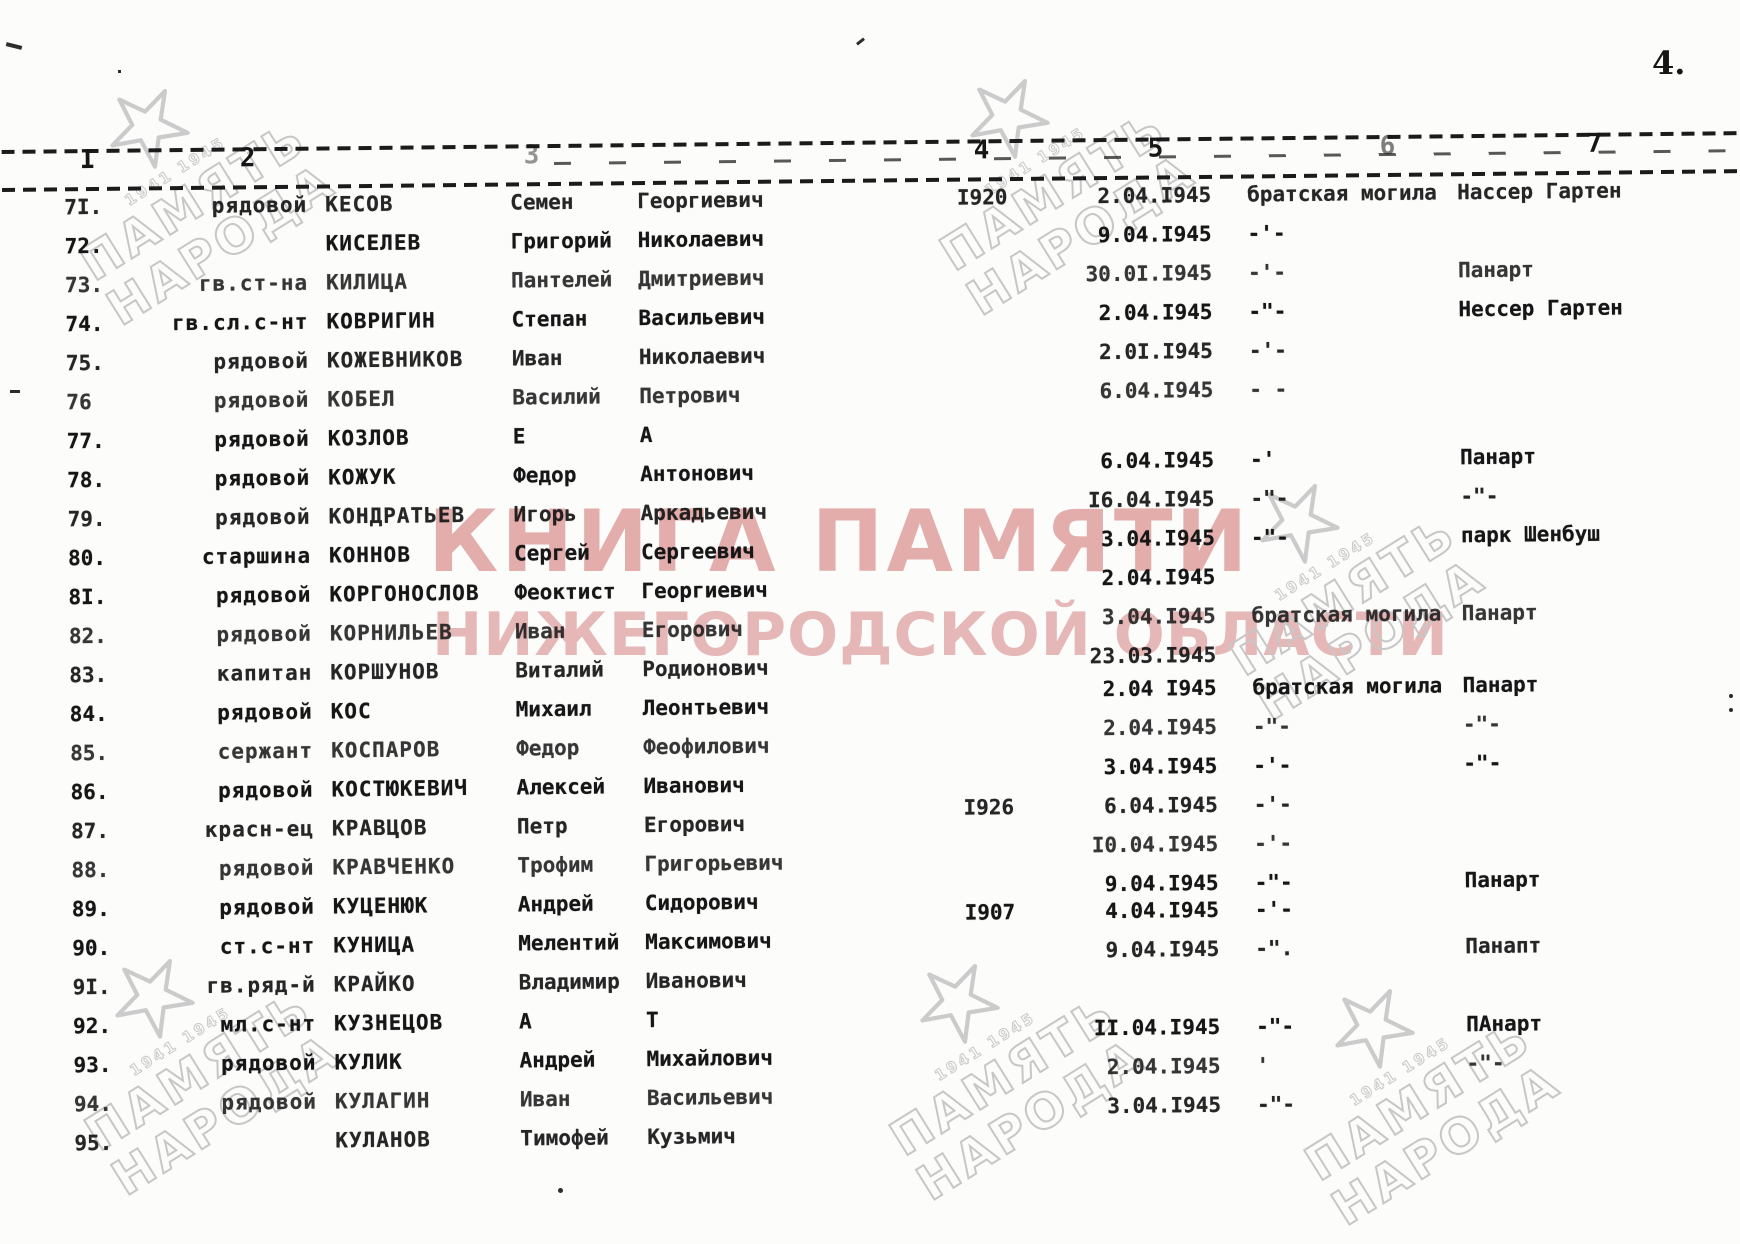 The width and height of the screenshot is (1740, 1244). Describe the element at coordinates (87, 635) in the screenshot. I see `row-number-cell: 82.` at that location.